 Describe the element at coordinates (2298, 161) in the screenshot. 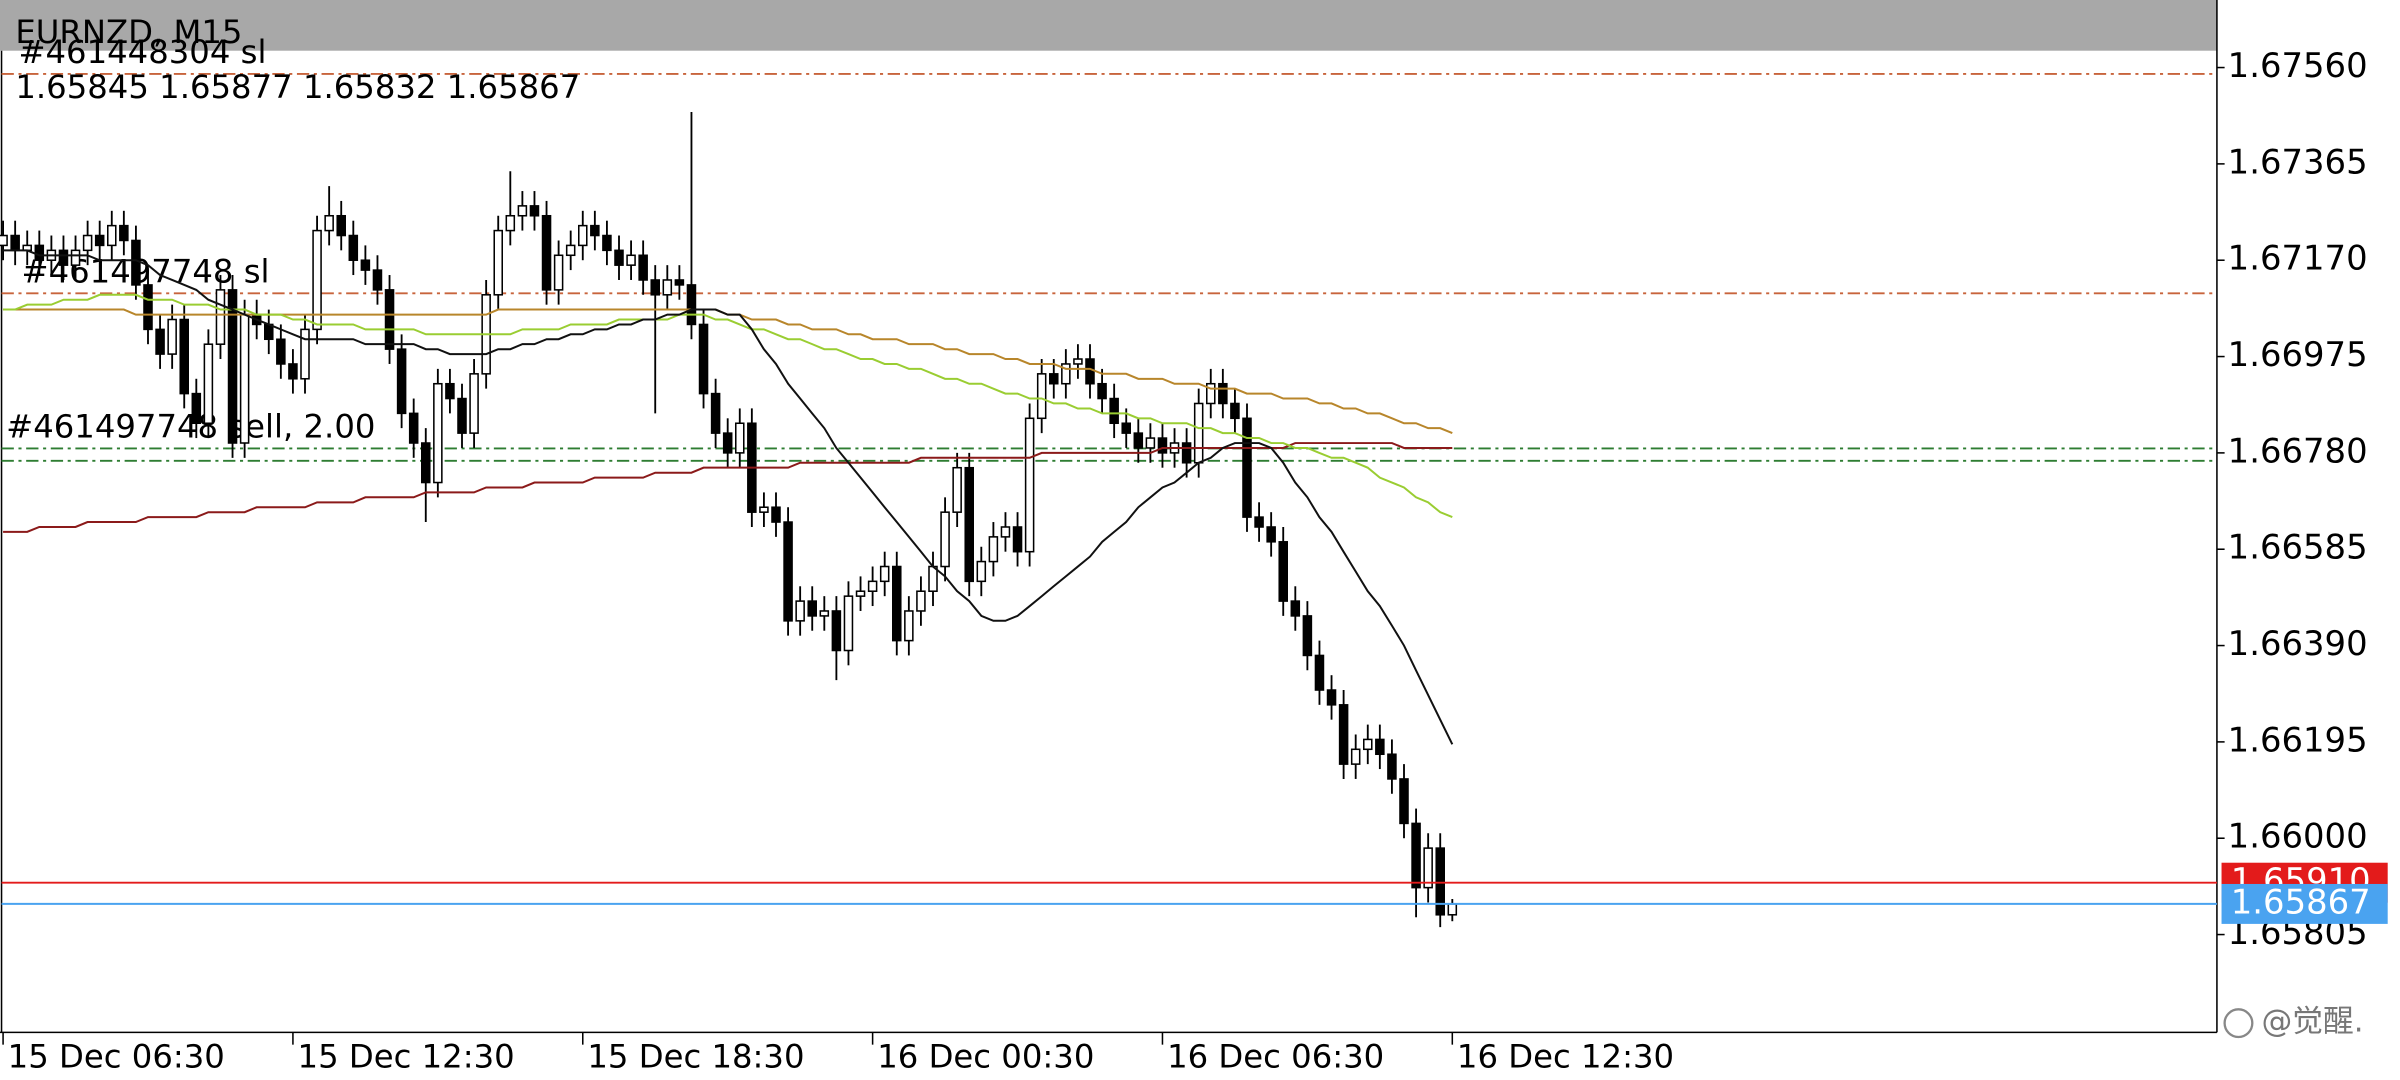

I see `y-tick-label: 1.67365` at that location.